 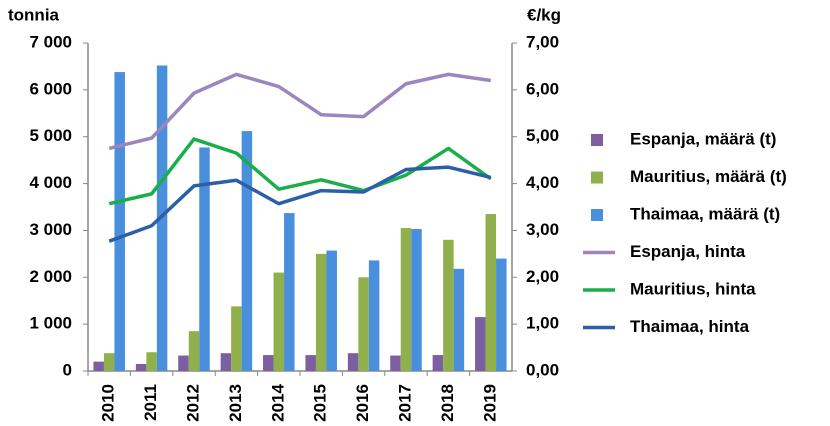 I want to click on x-tick-label: 2013, so click(x=235, y=403).